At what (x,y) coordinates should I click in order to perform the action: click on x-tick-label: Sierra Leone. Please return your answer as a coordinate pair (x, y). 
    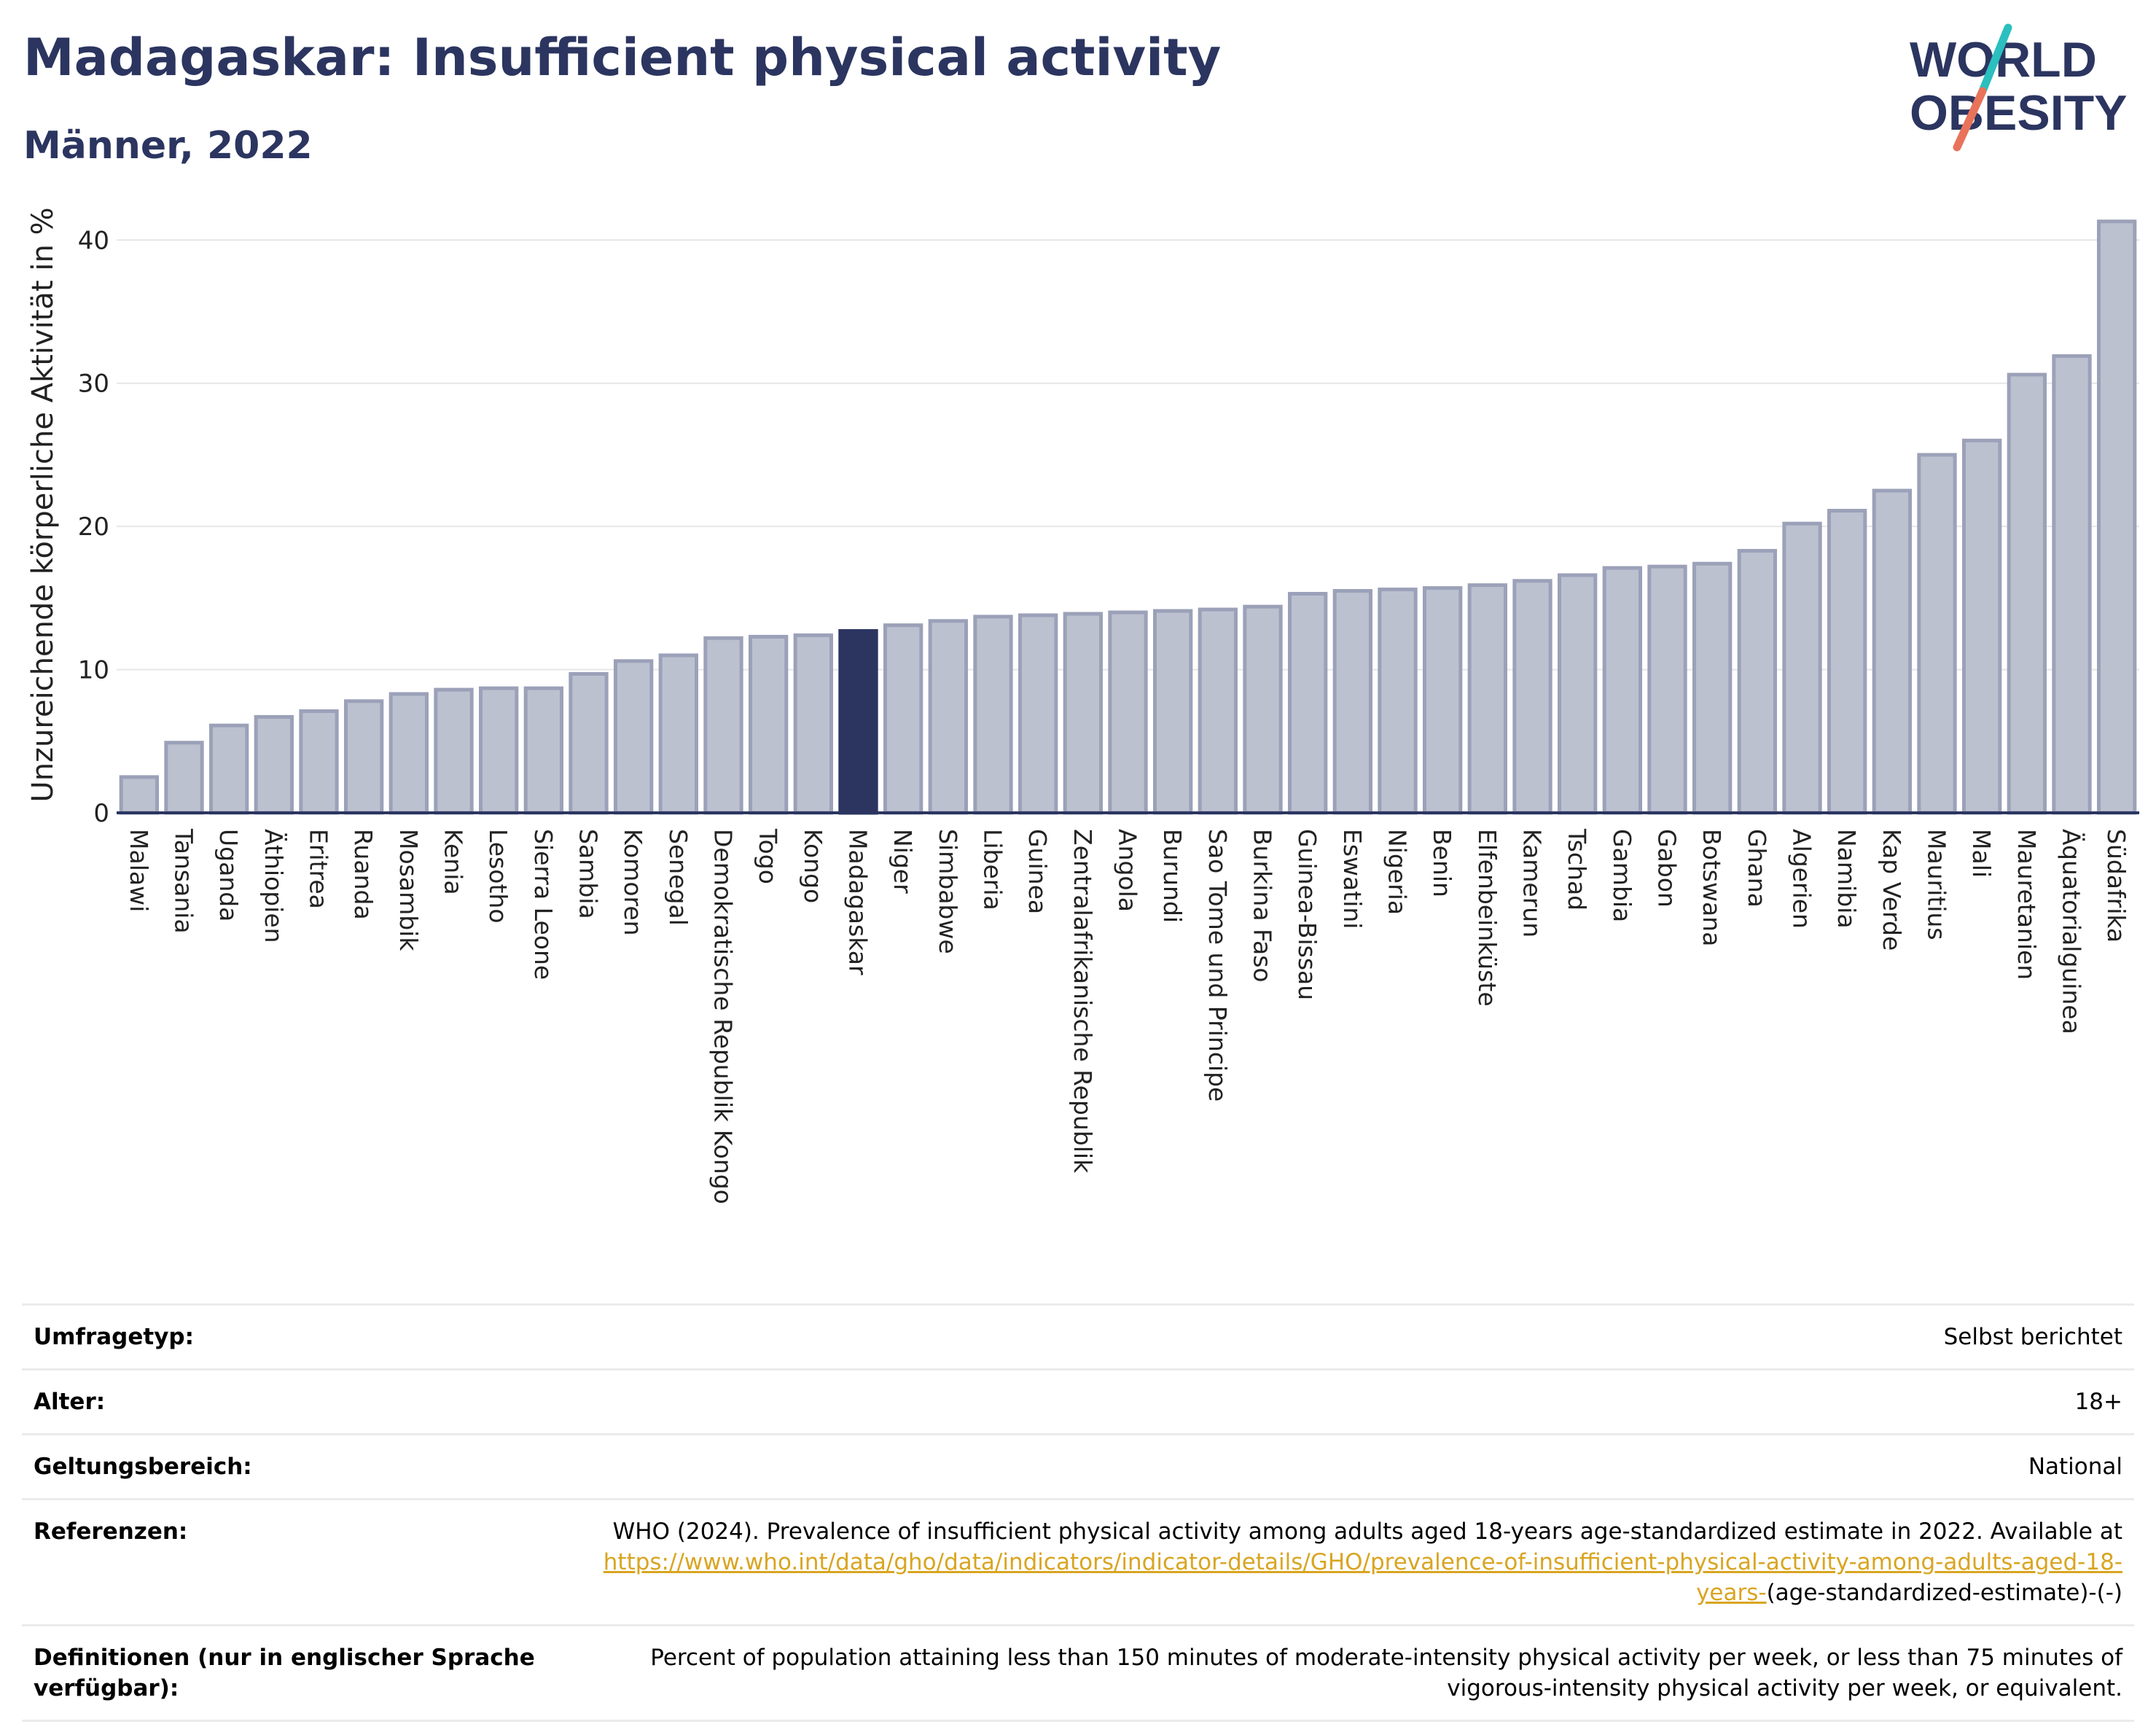
    Looking at the image, I should click on (543, 904).